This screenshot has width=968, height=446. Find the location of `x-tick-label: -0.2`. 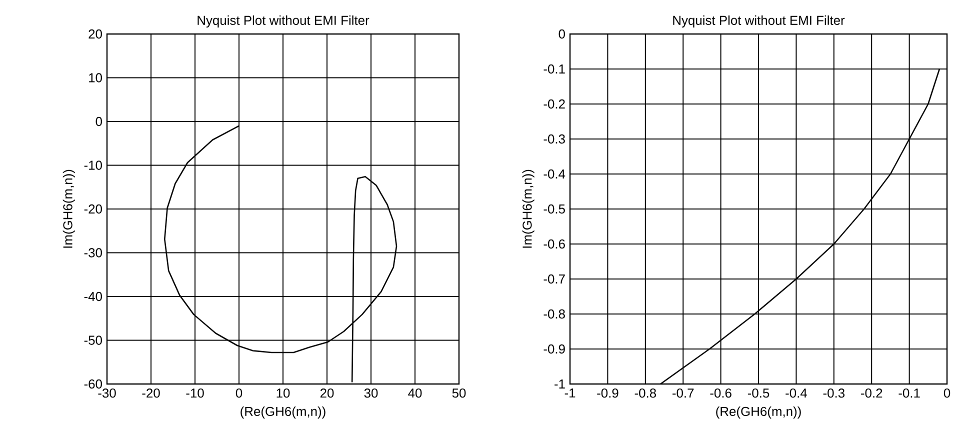

x-tick-label: -0.2 is located at coordinates (871, 393).